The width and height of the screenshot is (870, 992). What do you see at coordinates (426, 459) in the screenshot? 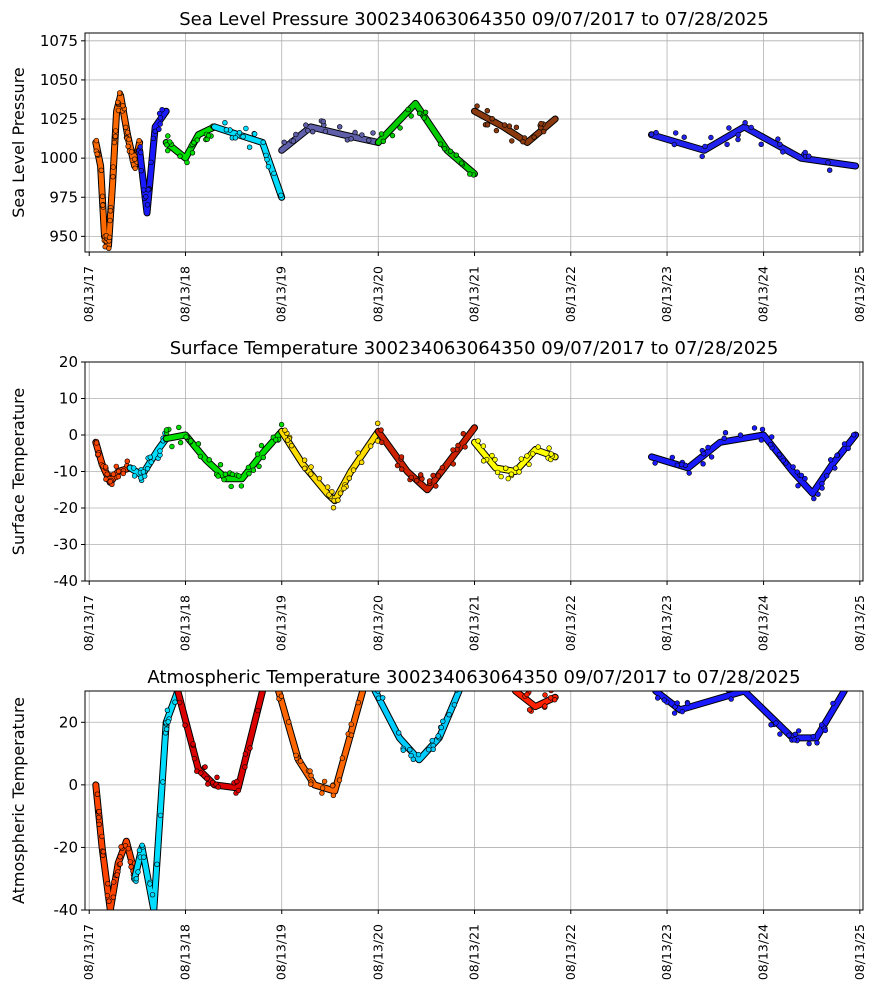
I see `series-outline` at bounding box center [426, 459].